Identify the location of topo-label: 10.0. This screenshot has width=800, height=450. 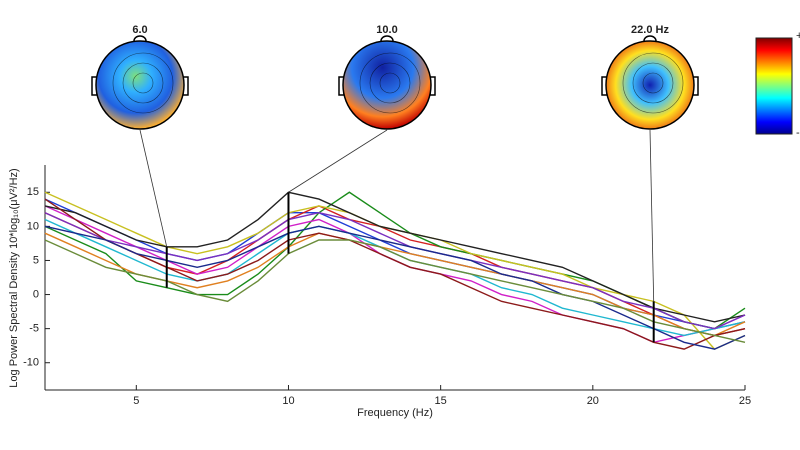
(386, 30).